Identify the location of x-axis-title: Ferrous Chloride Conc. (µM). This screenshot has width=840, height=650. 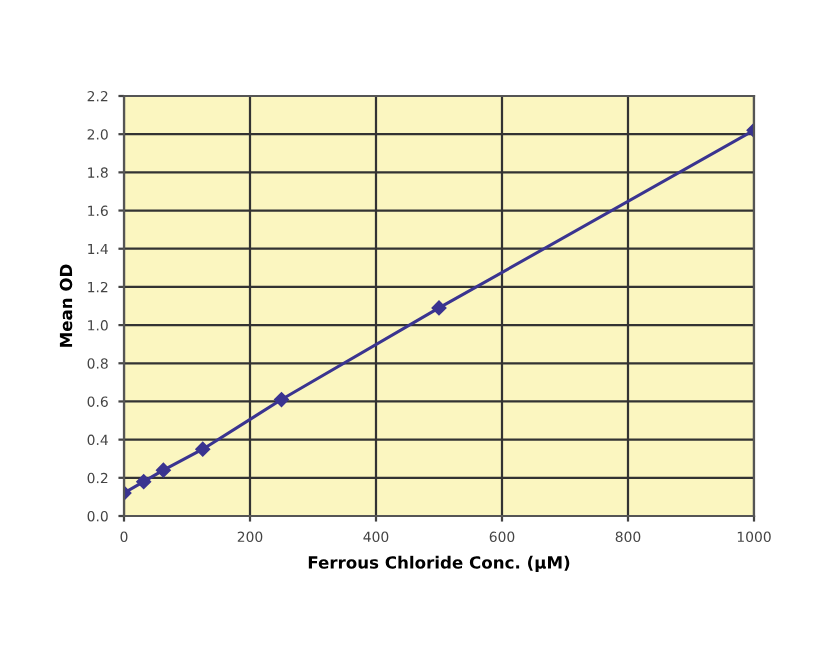
(439, 563).